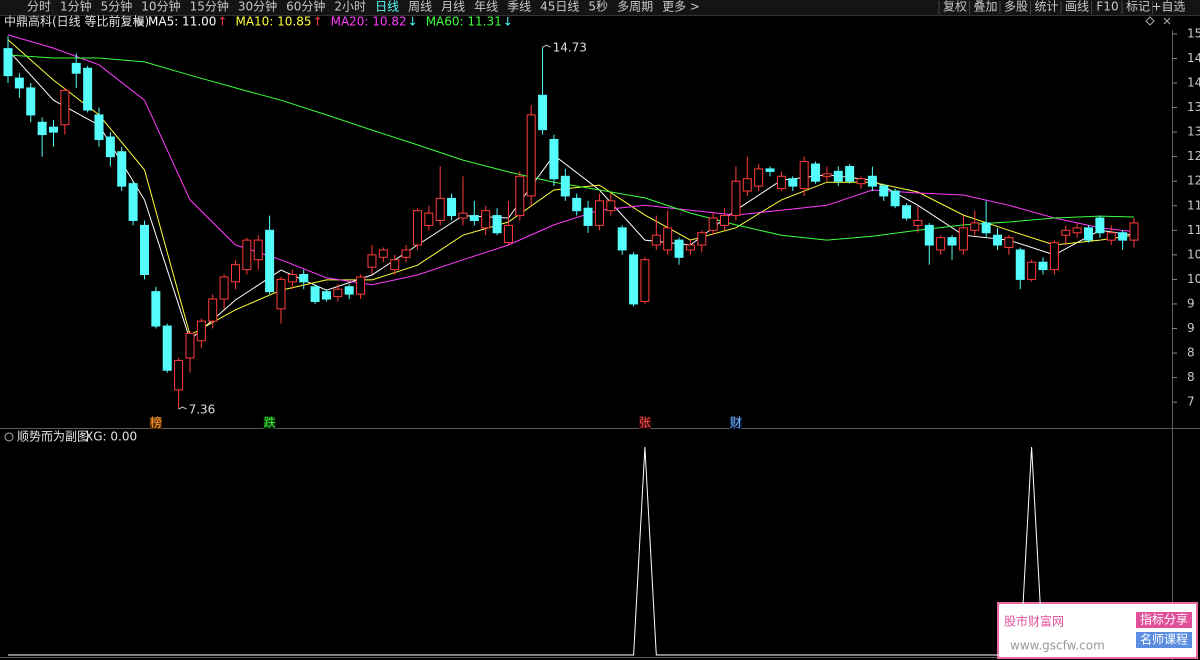 The width and height of the screenshot is (1200, 660). What do you see at coordinates (53, 437) in the screenshot?
I see `indicator-title: 顺势而为副图` at bounding box center [53, 437].